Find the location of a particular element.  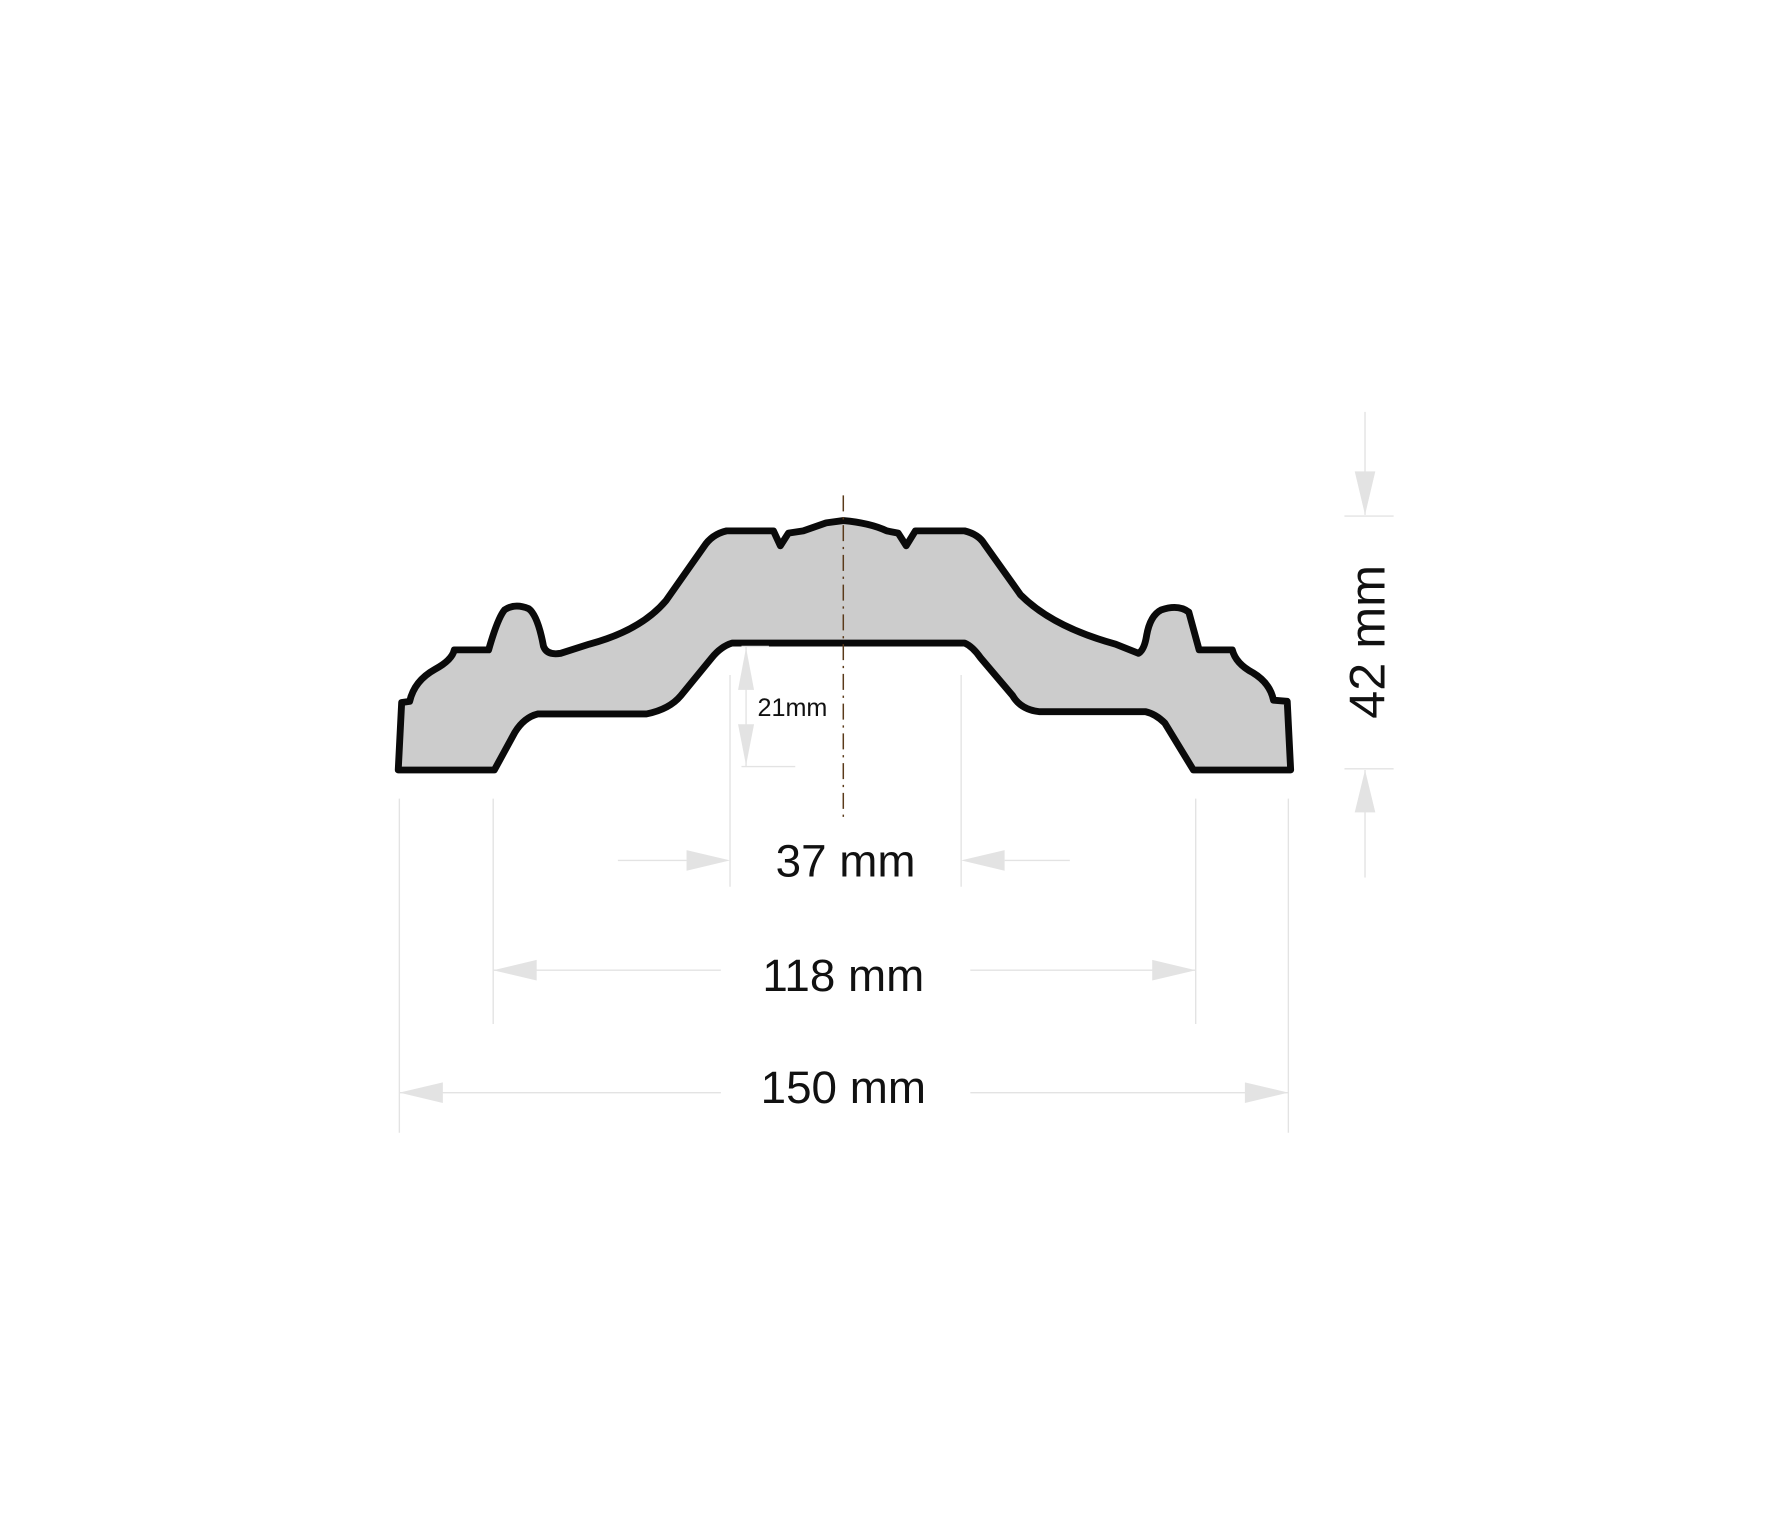

moulding-profile is located at coordinates (844, 645).